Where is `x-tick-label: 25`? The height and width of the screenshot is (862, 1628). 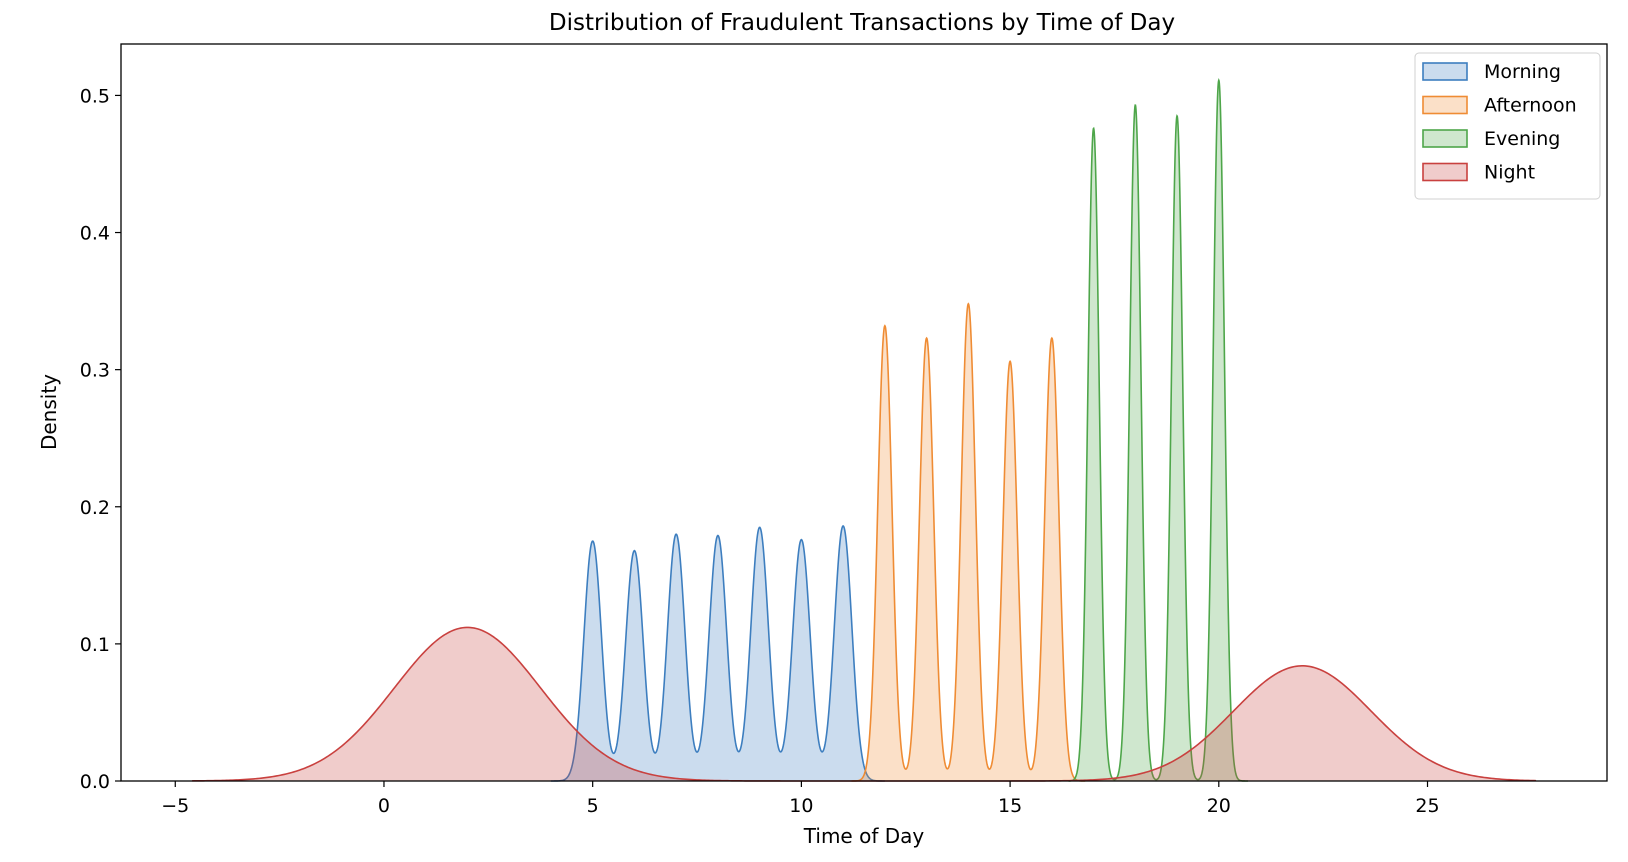
x-tick-label: 25 is located at coordinates (1427, 806).